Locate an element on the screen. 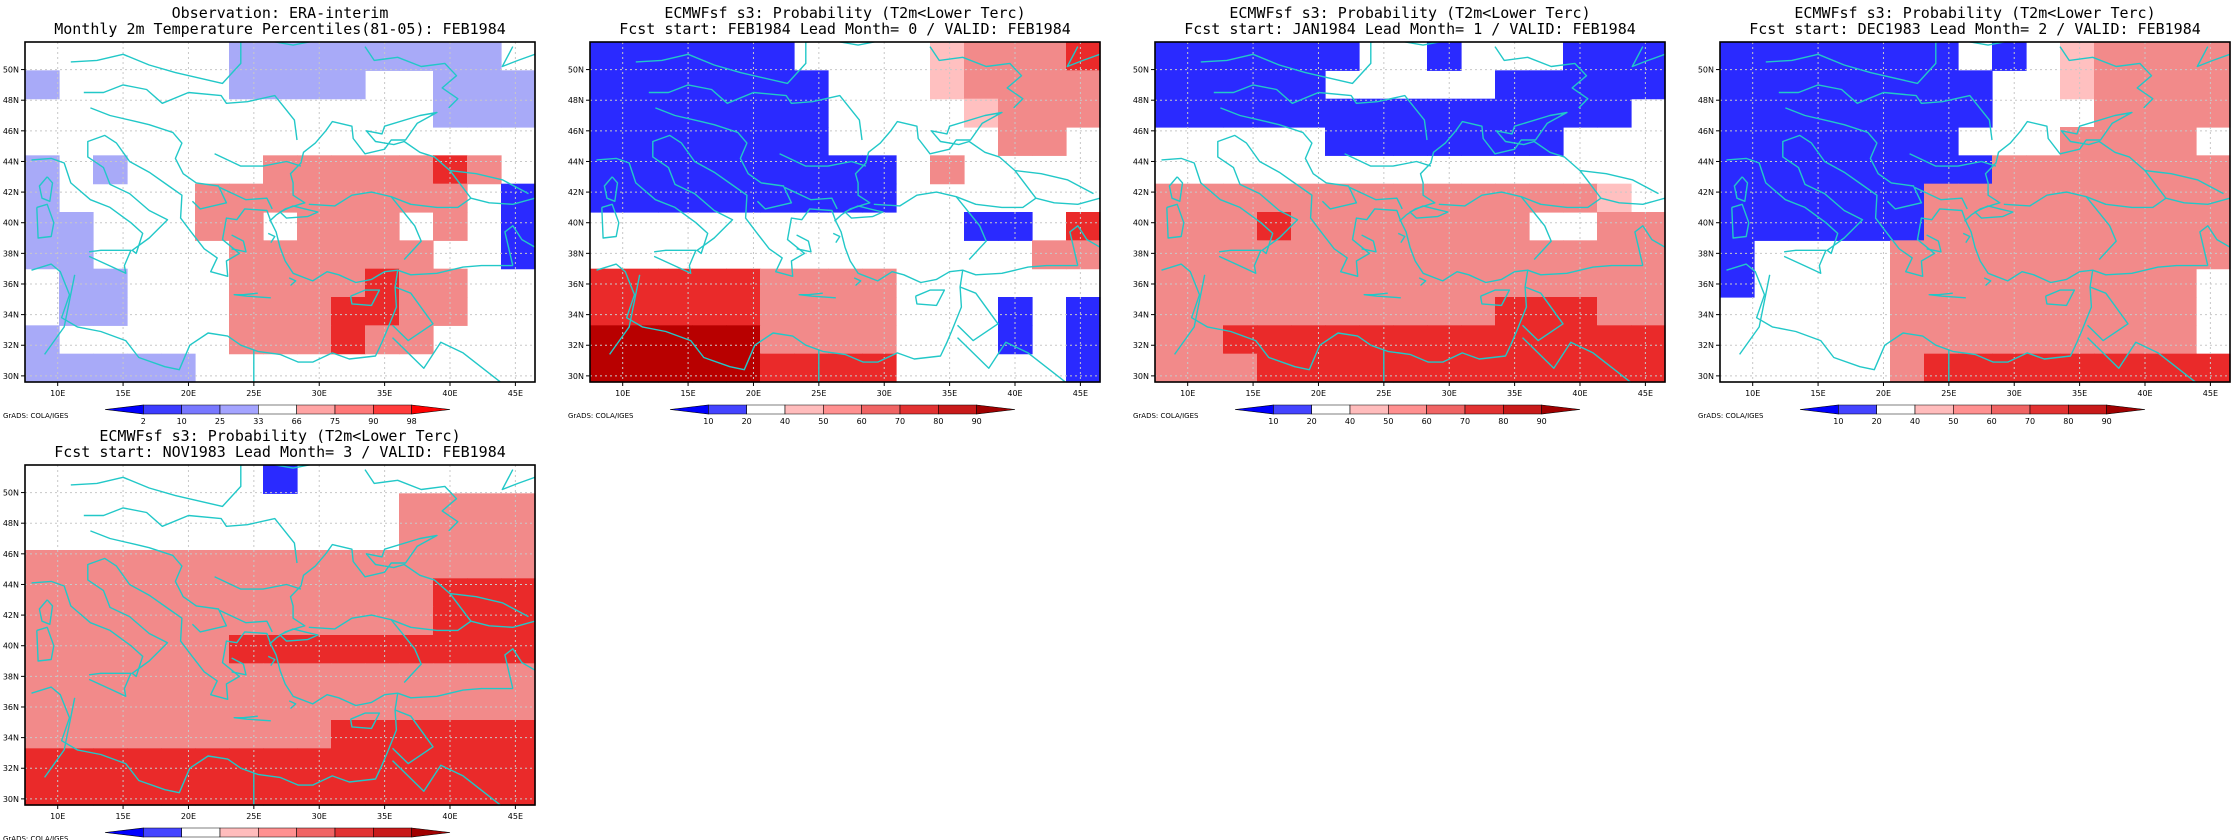  x-tick-label: 15E is located at coordinates (122, 816).